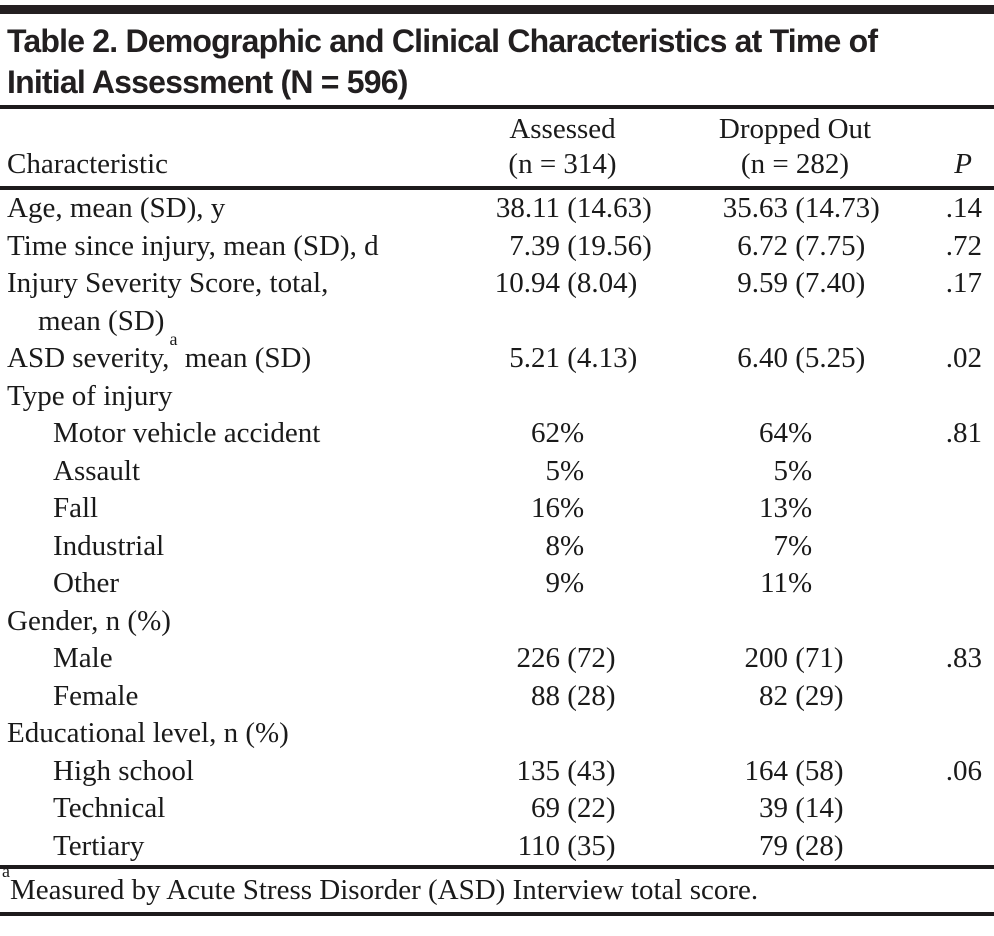  I want to click on cell-assessed: 38.11 (14.63), so click(573, 208).